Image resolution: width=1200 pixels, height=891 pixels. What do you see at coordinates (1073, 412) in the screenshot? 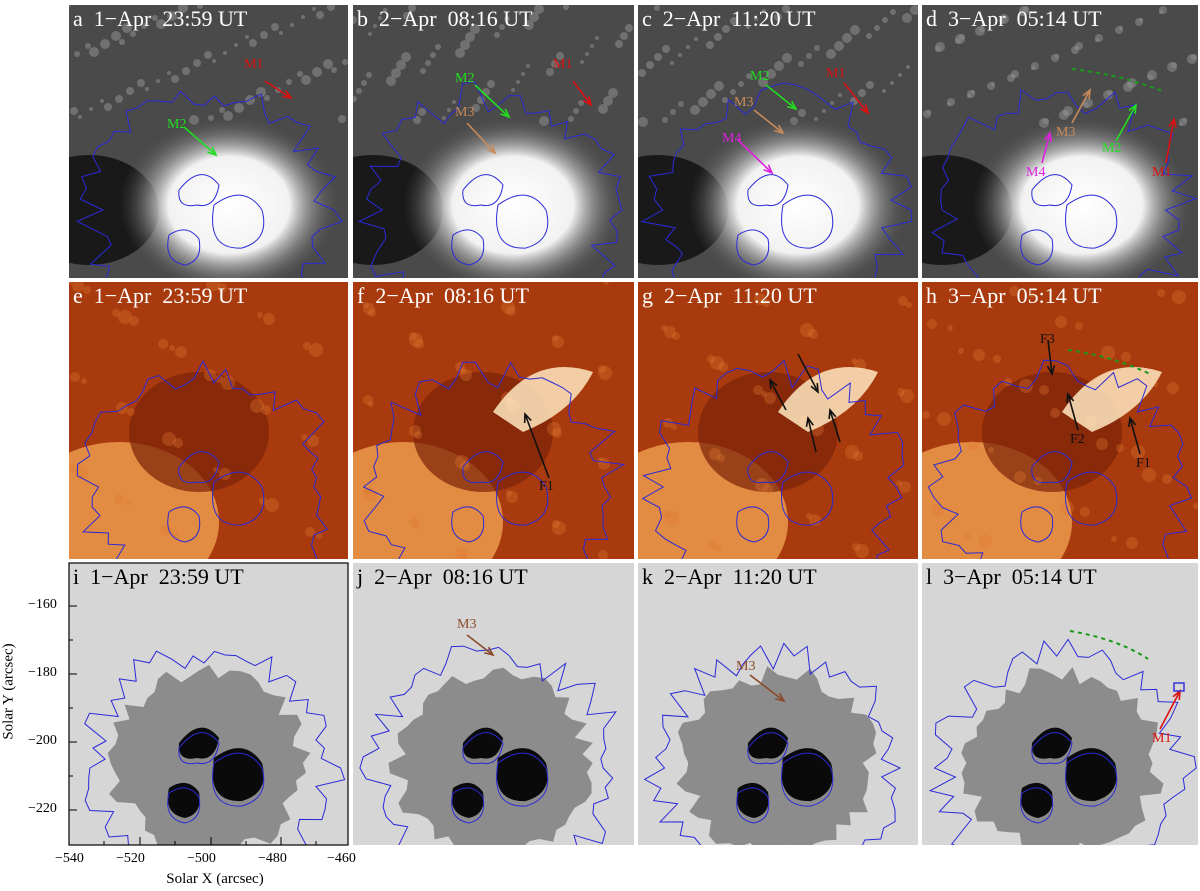
I see `arrow-f2` at bounding box center [1073, 412].